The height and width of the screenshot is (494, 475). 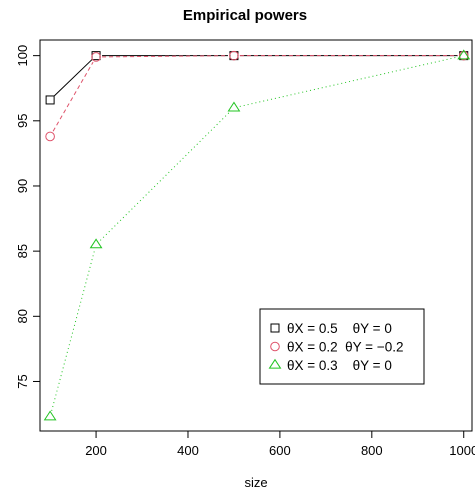 What do you see at coordinates (22, 186) in the screenshot?
I see `y-tick-label: 90` at bounding box center [22, 186].